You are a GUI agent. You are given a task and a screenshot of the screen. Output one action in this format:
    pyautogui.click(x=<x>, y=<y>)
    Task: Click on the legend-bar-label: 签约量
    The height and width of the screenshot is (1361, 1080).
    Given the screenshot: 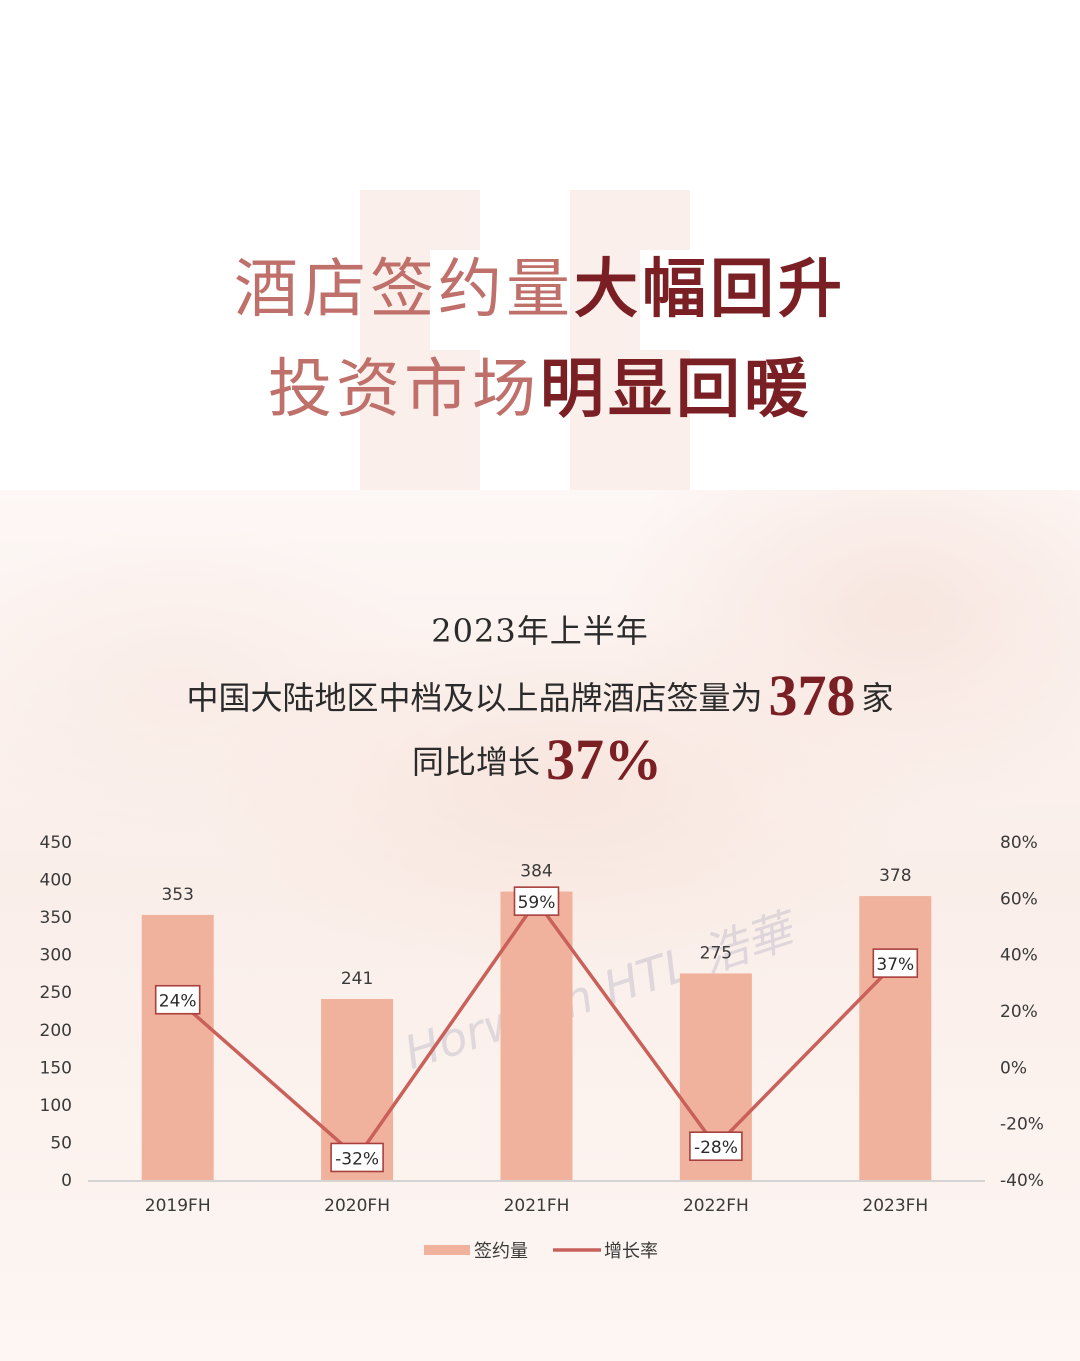 What is the action you would take?
    pyautogui.click(x=501, y=1251)
    